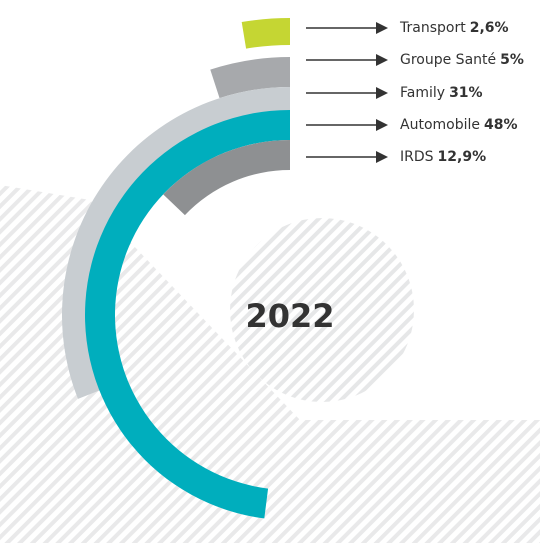 The image size is (542, 543). I want to click on hatch-circle, so click(322, 310).